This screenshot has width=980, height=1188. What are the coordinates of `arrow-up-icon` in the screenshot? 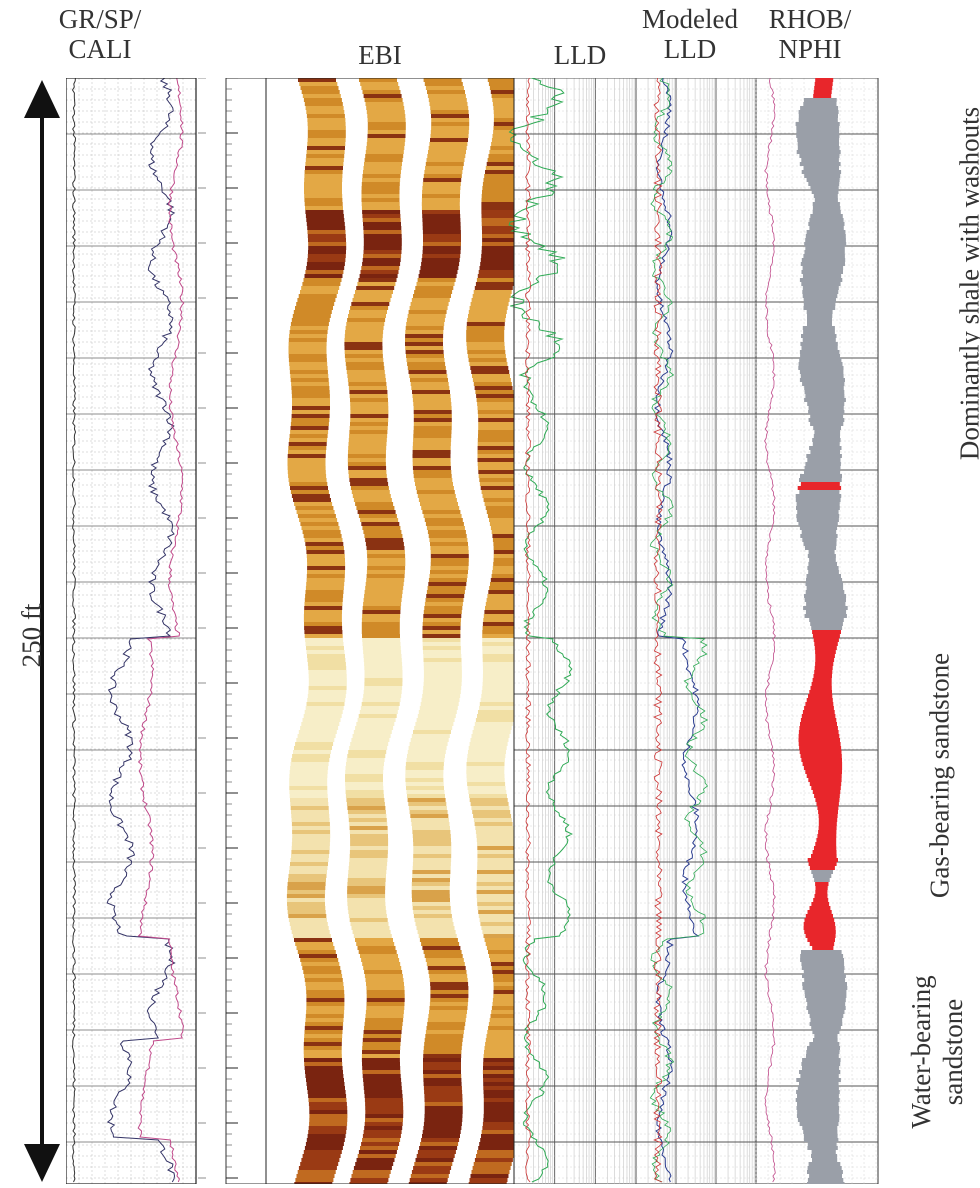 It's located at (42, 99).